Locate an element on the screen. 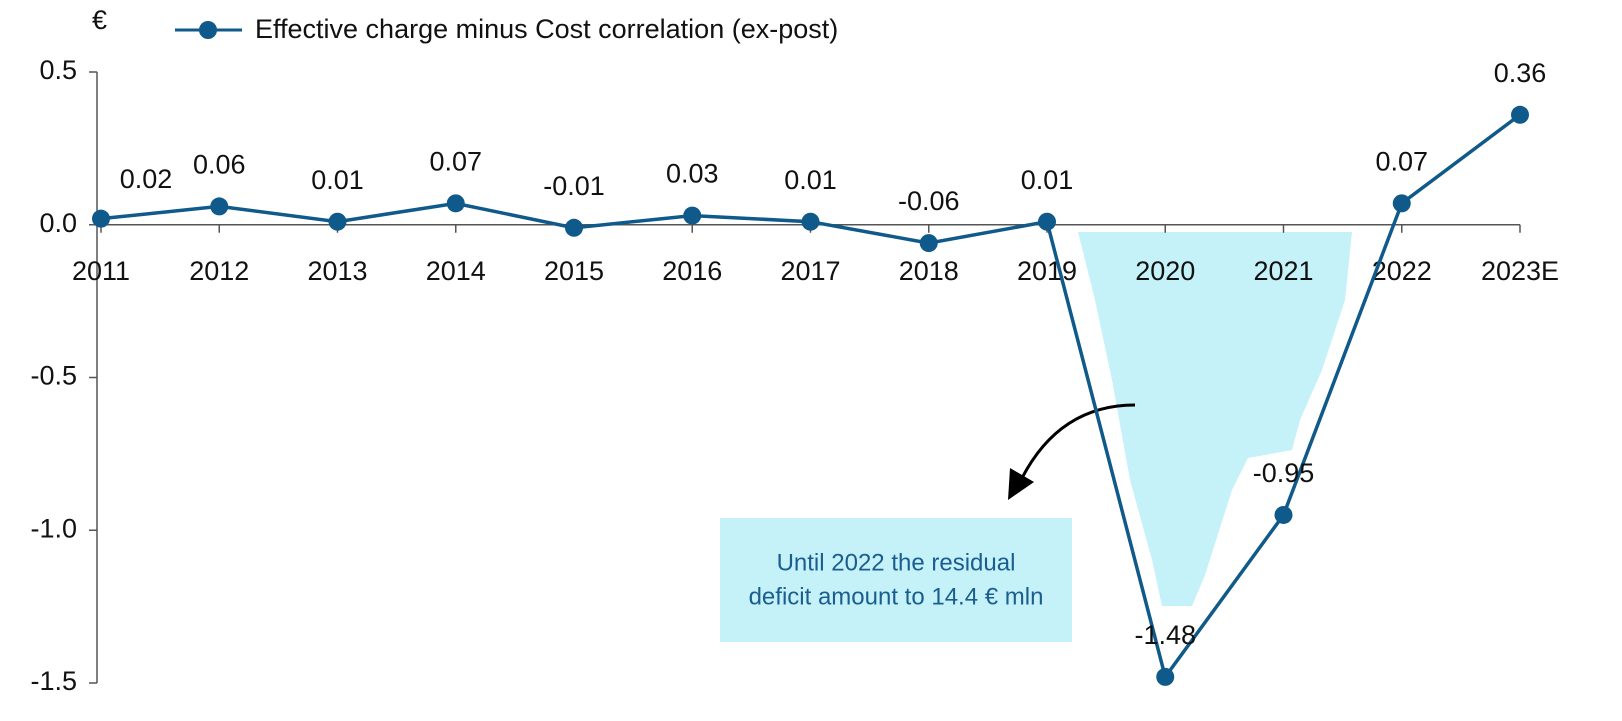 This screenshot has height=721, width=1622. y-tick-label: -1.5 is located at coordinates (53, 681).